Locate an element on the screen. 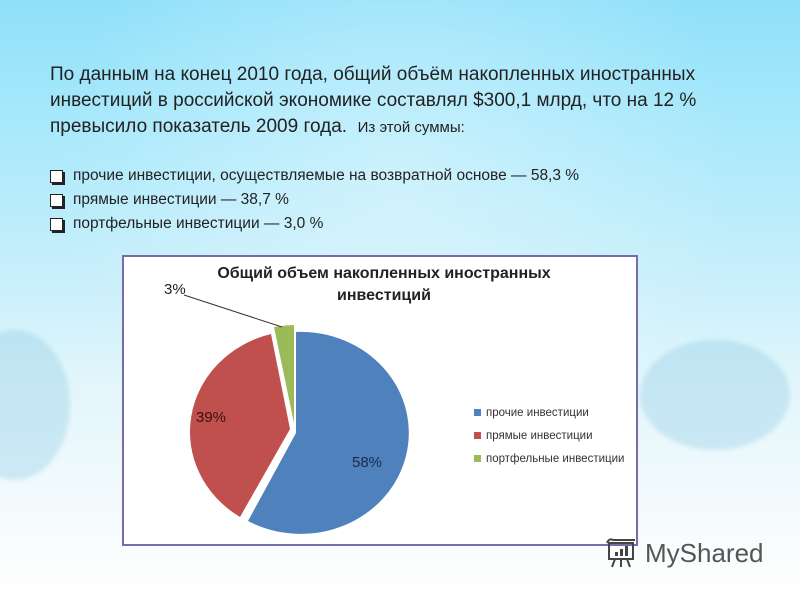 The height and width of the screenshot is (600, 800). bullet-text: прямые инвестиции — 38,7 % is located at coordinates (181, 199).